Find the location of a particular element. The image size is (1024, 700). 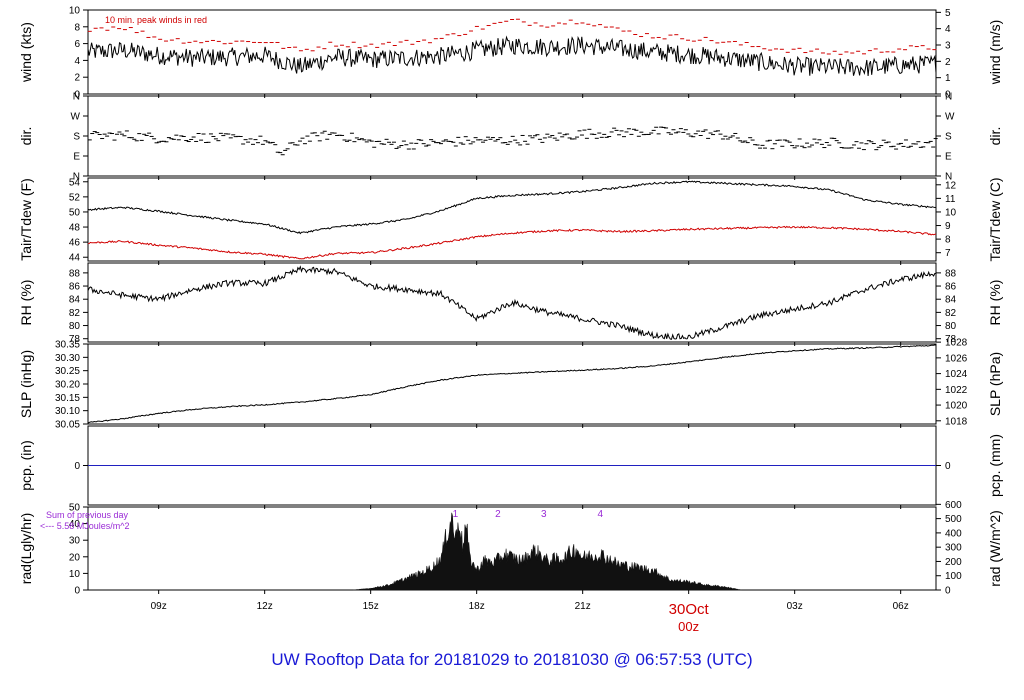

dir-right-tick-label: E is located at coordinates (948, 157).